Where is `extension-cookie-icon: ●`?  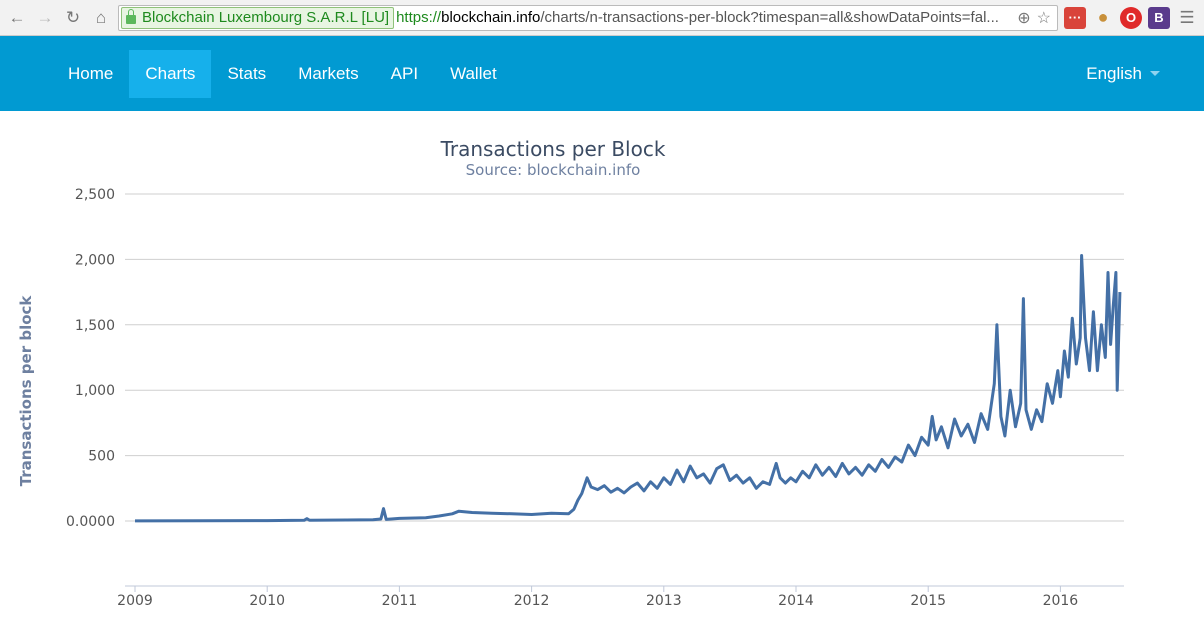
extension-cookie-icon: ● is located at coordinates (1103, 17).